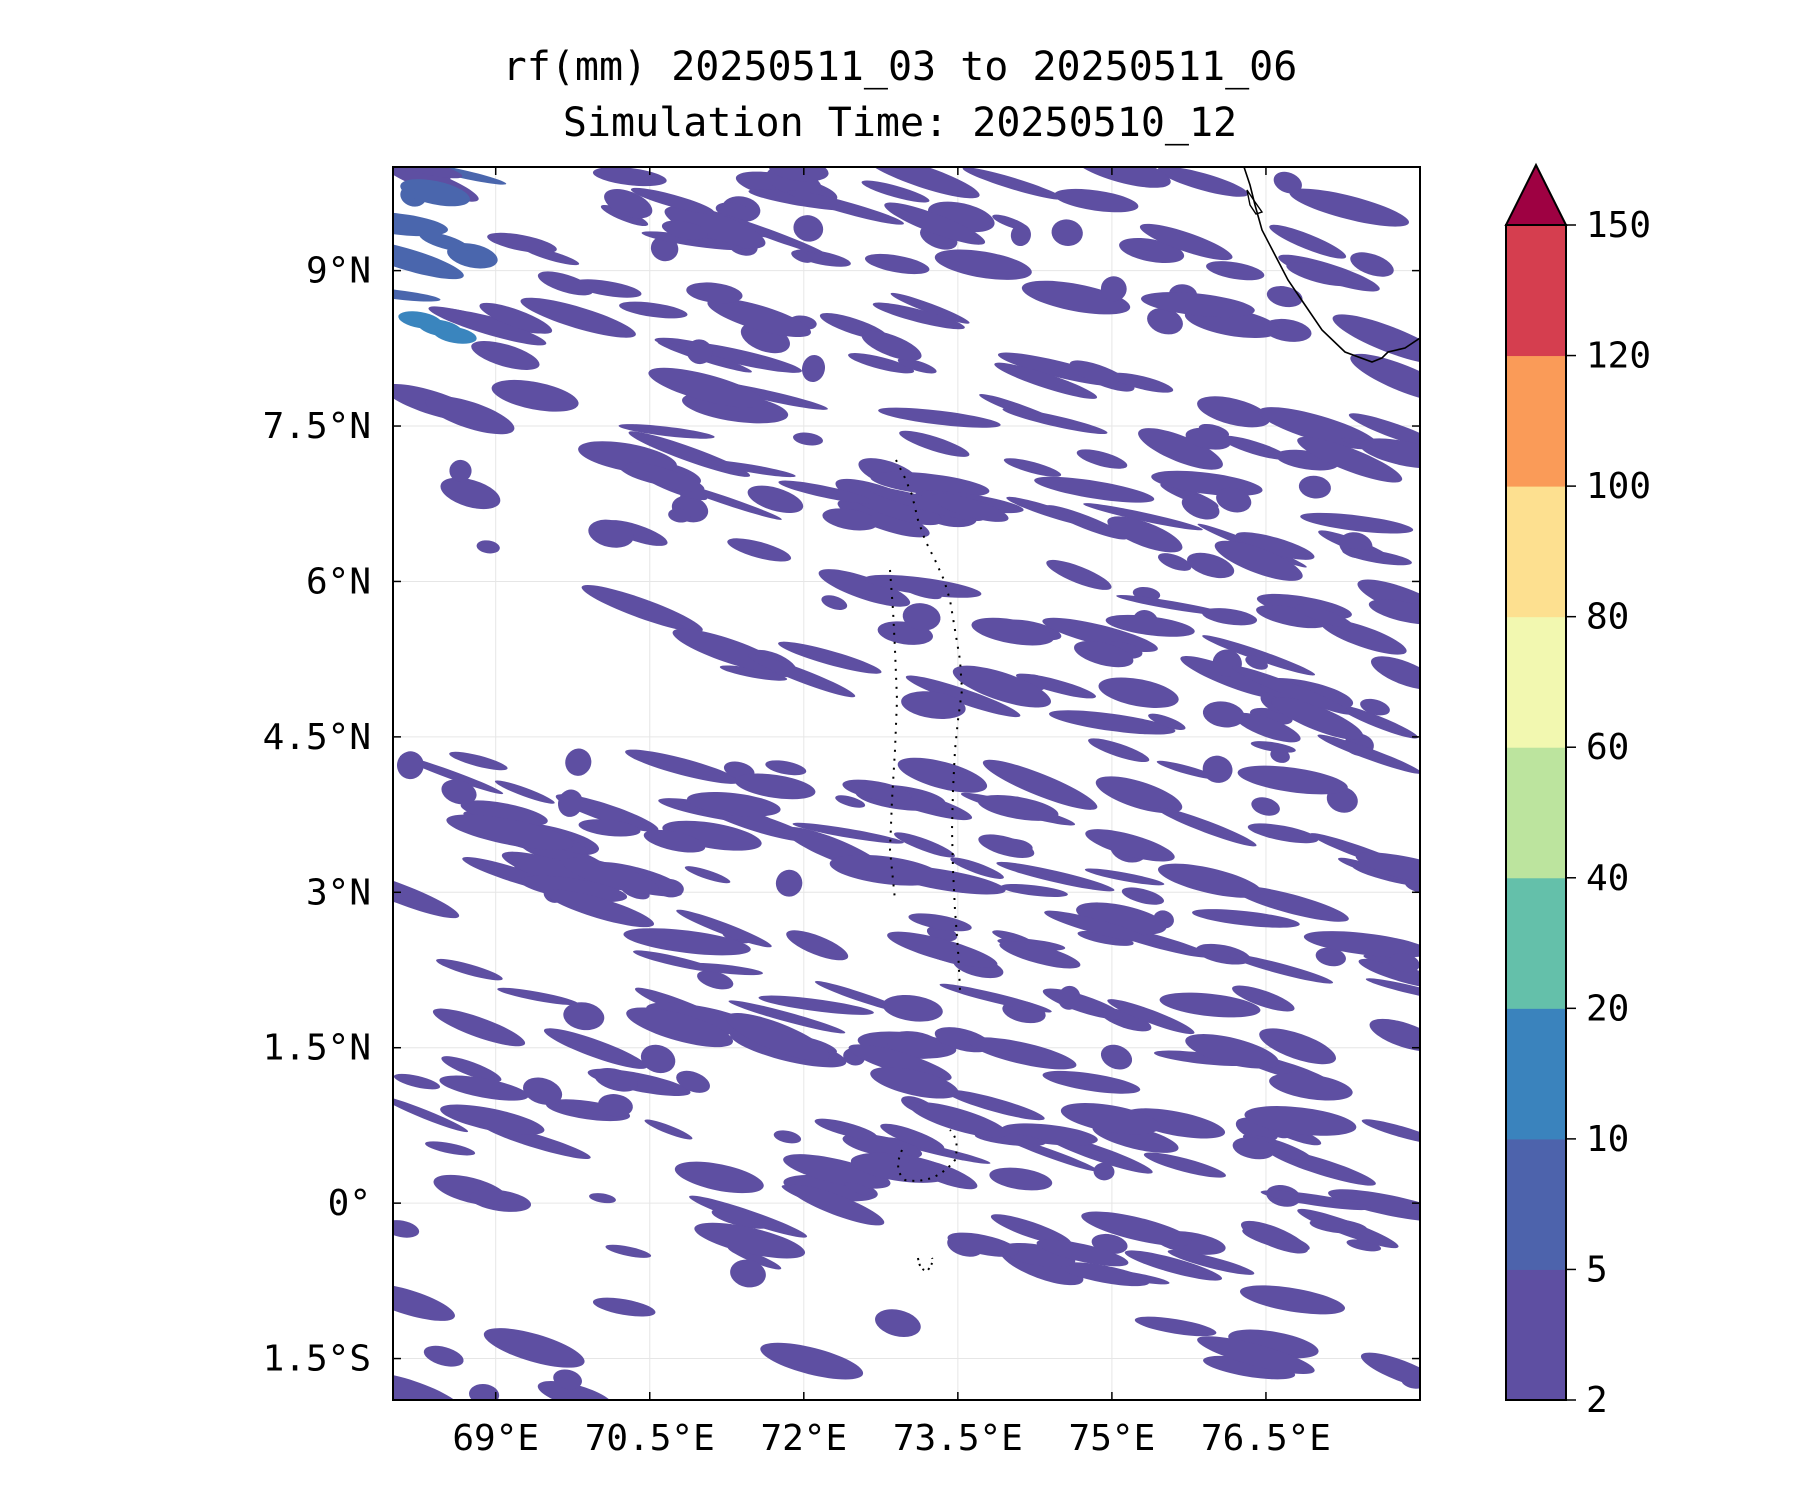 This screenshot has height=1500, width=1800. What do you see at coordinates (349, 1203) in the screenshot?
I see `y-tick-label: 0°` at bounding box center [349, 1203].